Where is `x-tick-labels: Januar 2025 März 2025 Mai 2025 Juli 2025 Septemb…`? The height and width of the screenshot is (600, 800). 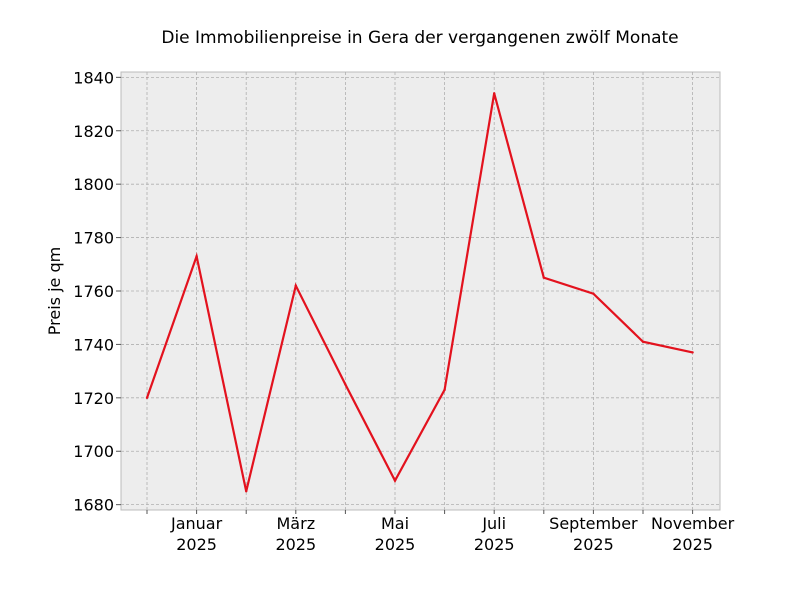
x-tick-labels: Januar 2025 März 2025 Mai 2025 Juli 2025 Septemb… is located at coordinates (452, 534).